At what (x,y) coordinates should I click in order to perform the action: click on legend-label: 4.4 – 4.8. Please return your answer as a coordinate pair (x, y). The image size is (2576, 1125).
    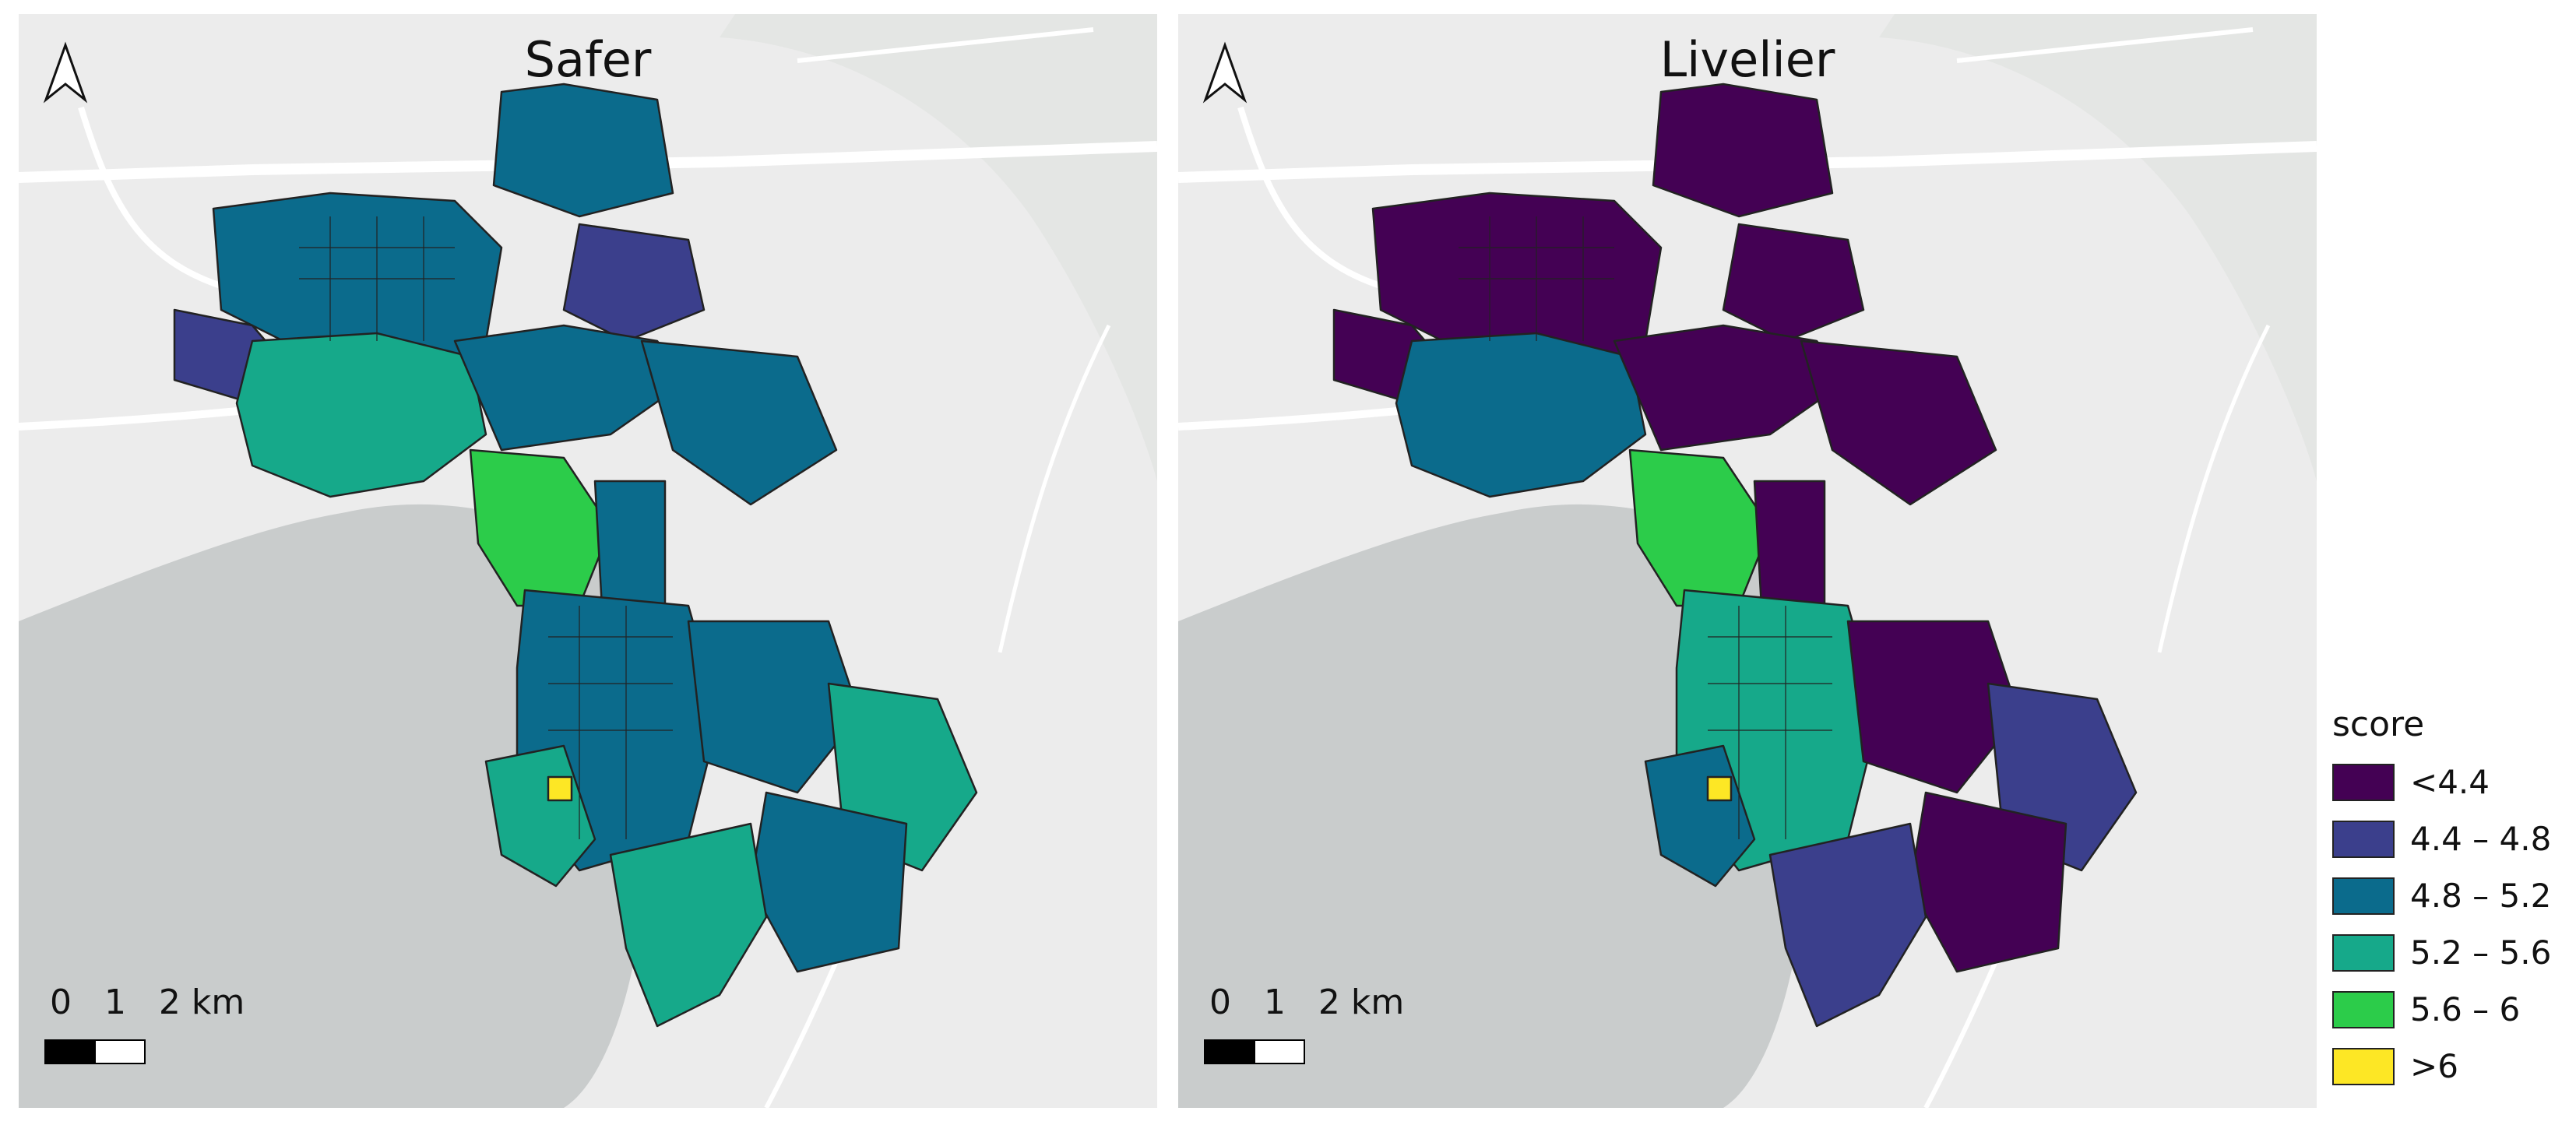
    Looking at the image, I should click on (2481, 839).